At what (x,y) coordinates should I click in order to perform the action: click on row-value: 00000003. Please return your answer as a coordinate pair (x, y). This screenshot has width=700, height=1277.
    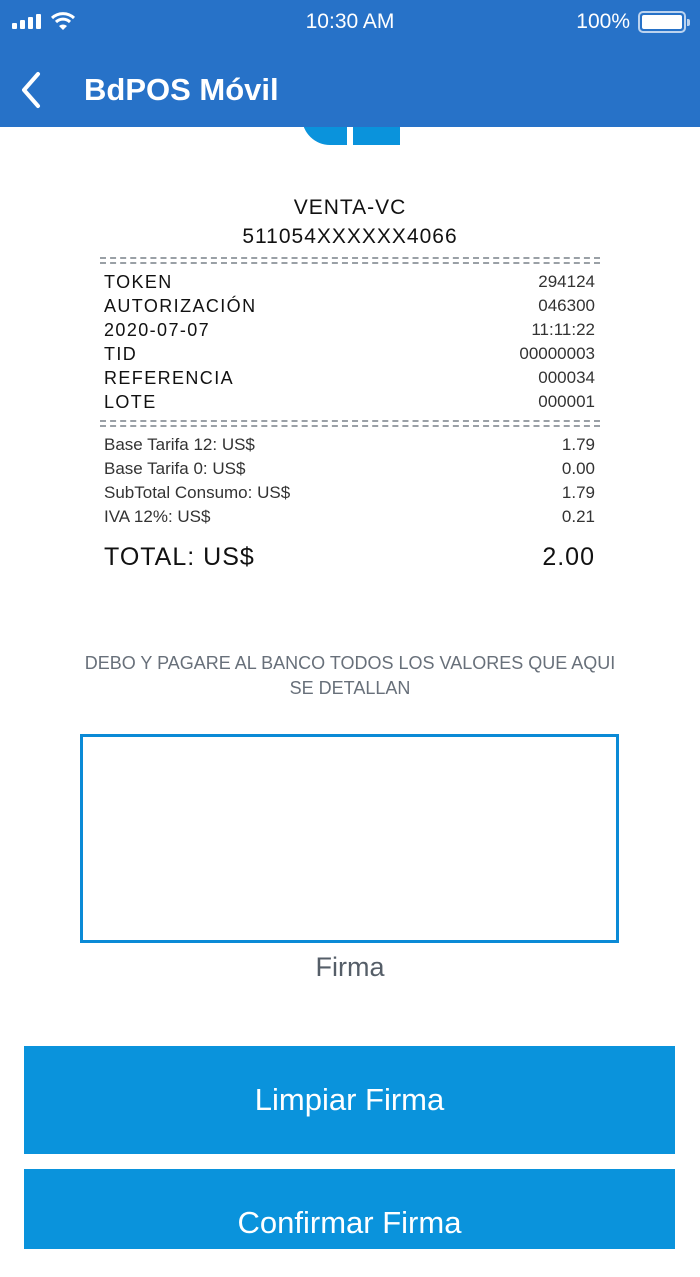
    Looking at the image, I should click on (557, 353).